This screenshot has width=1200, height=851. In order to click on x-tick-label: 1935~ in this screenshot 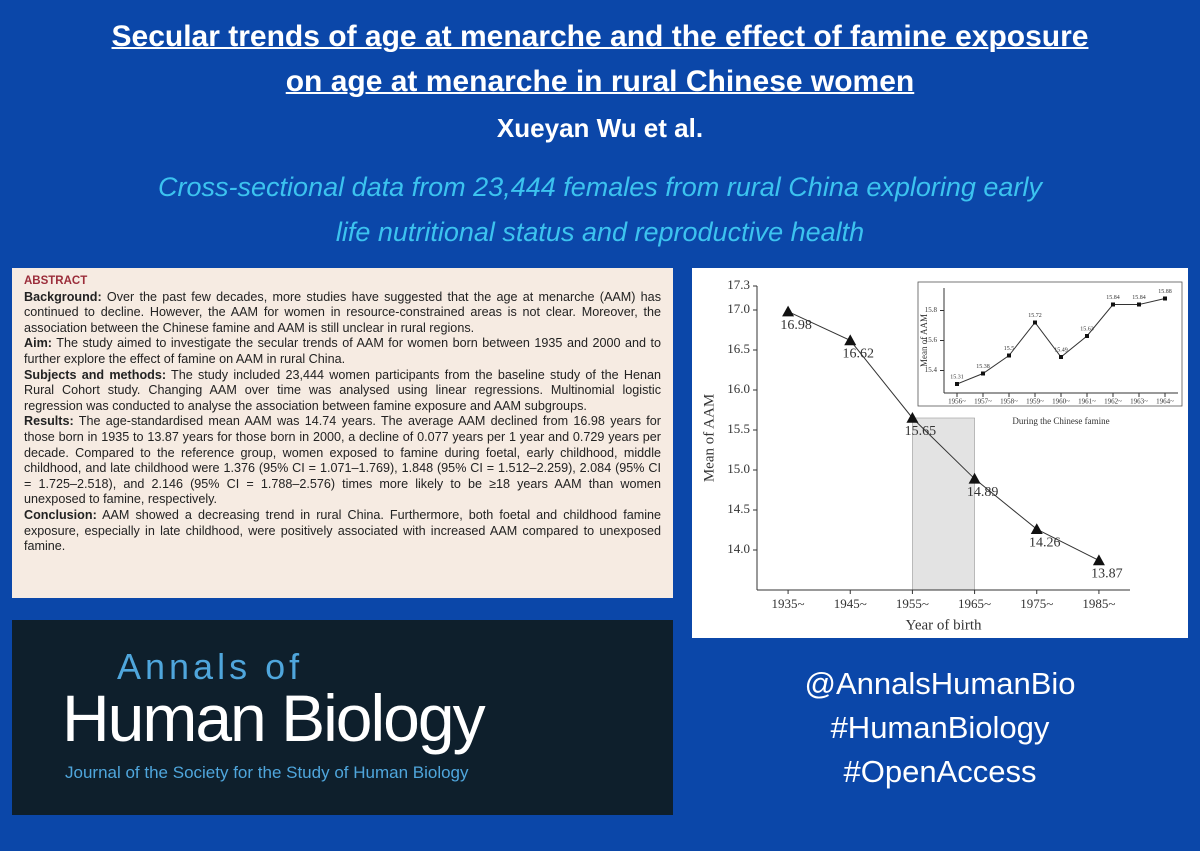, I will do `click(788, 603)`.